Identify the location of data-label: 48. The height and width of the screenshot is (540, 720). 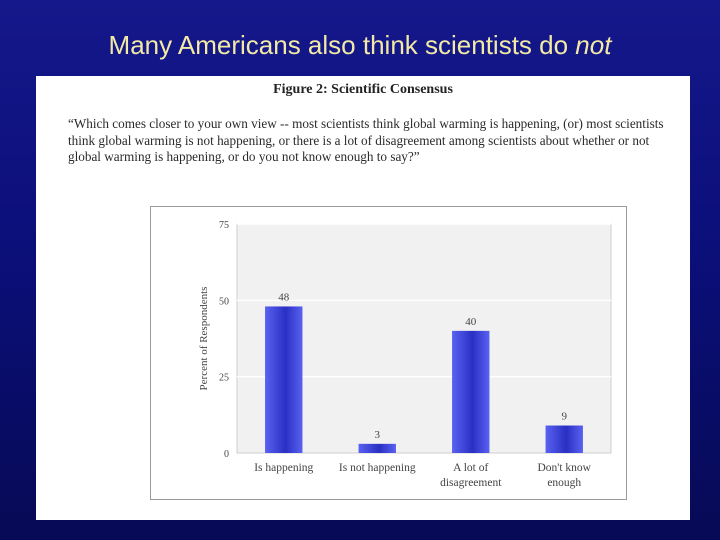
(284, 297).